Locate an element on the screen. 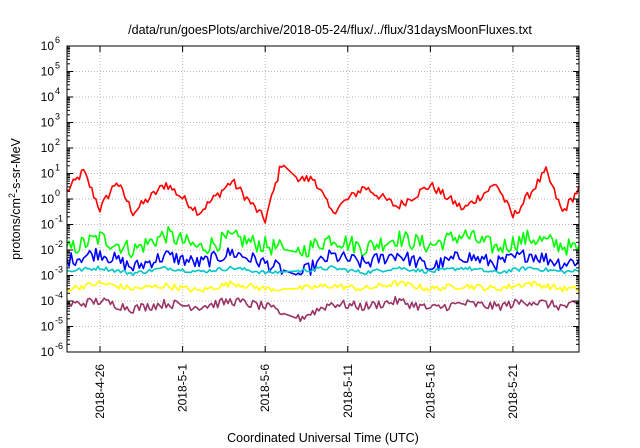 Image resolution: width=640 pixels, height=448 pixels. y-tick-exponent: -5 is located at coordinates (59, 321).